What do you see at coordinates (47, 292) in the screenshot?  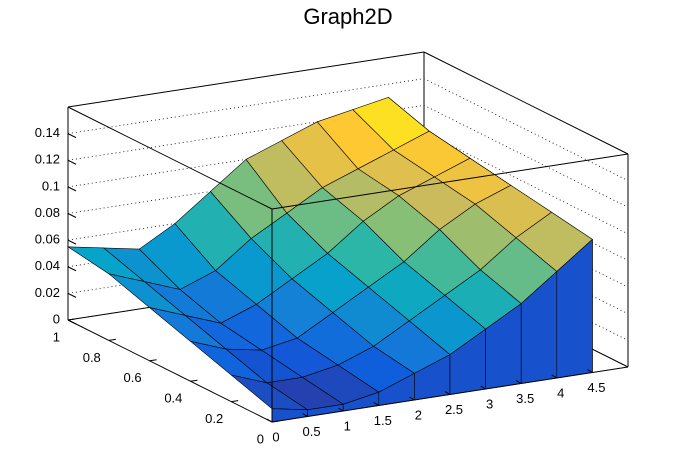 I see `z-tick-label: 0.02` at bounding box center [47, 292].